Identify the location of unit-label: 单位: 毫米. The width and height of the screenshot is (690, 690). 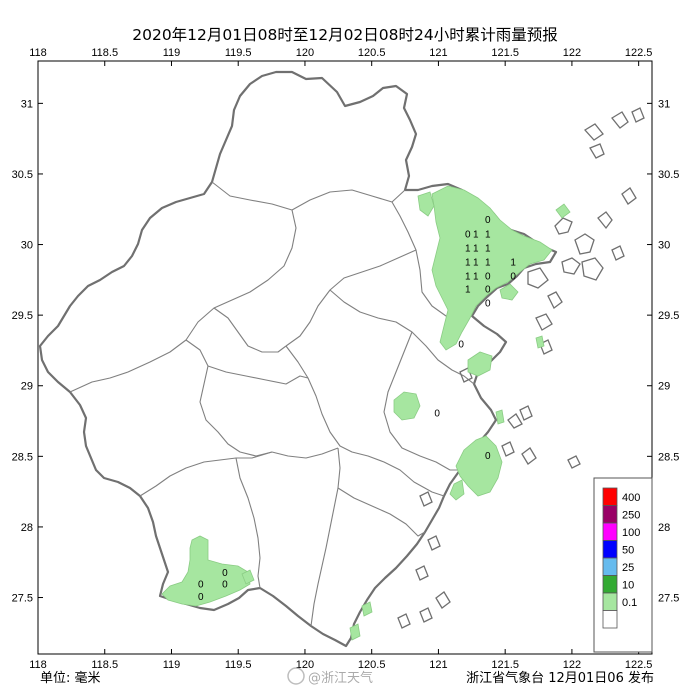
(70, 678).